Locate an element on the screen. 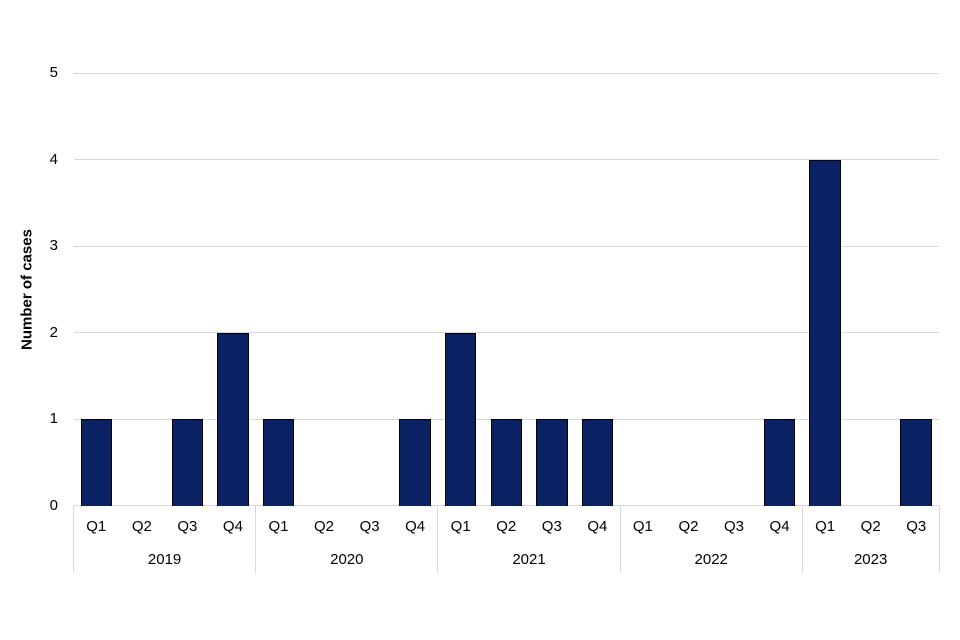 This screenshot has width=960, height=640. x-tick-label-2020-Q2: Q2 is located at coordinates (324, 526).